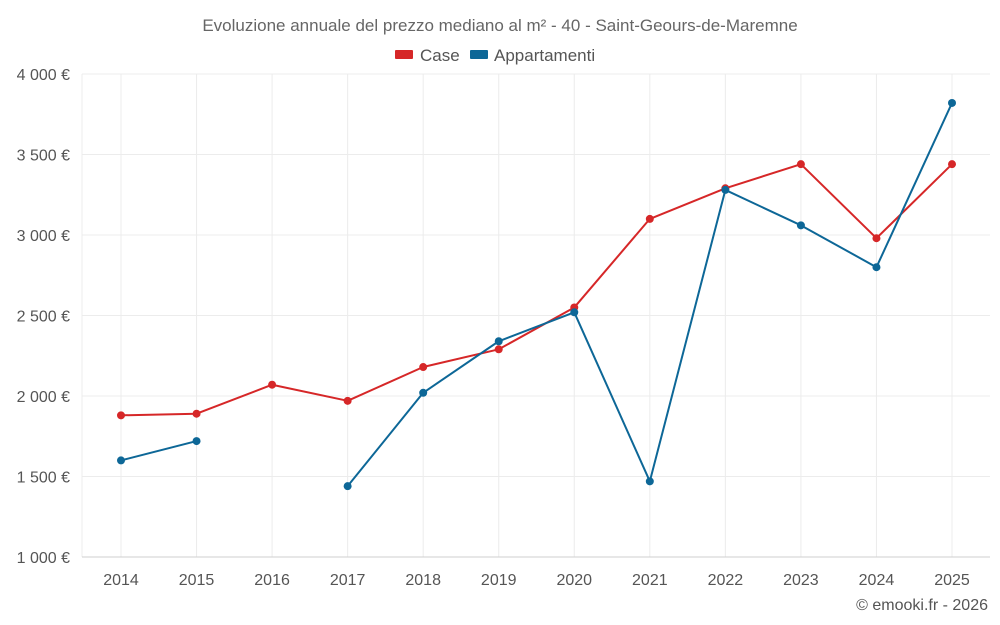  I want to click on y-tick-label: 1 500 €, so click(43, 478).